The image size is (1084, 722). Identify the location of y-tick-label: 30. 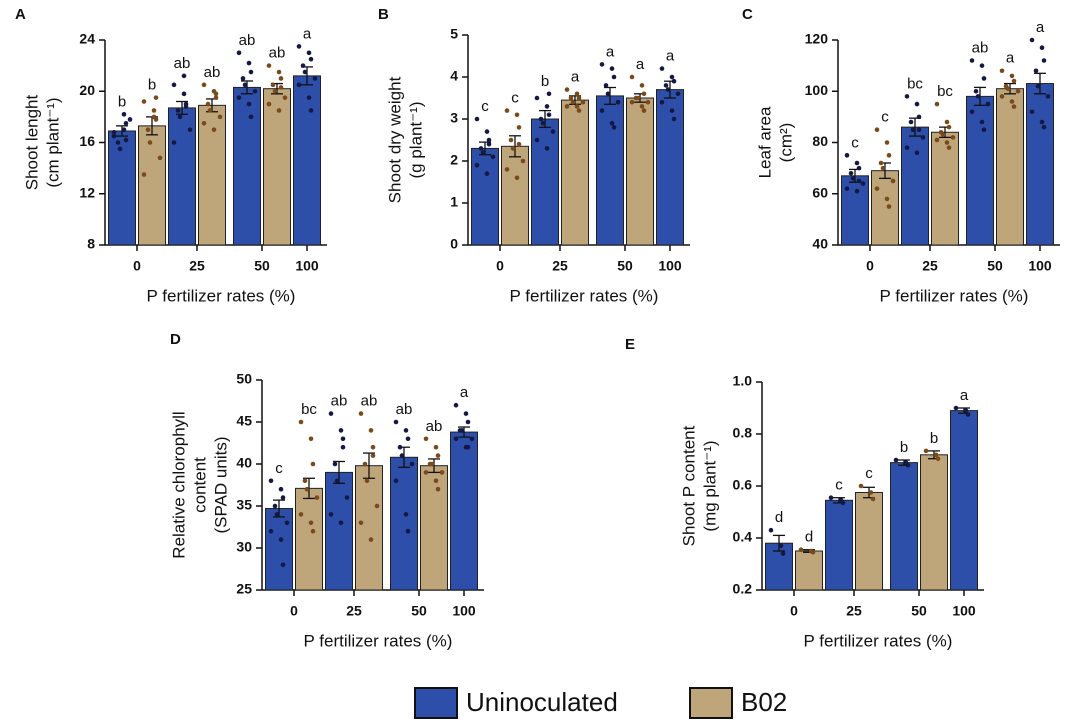
(244, 547).